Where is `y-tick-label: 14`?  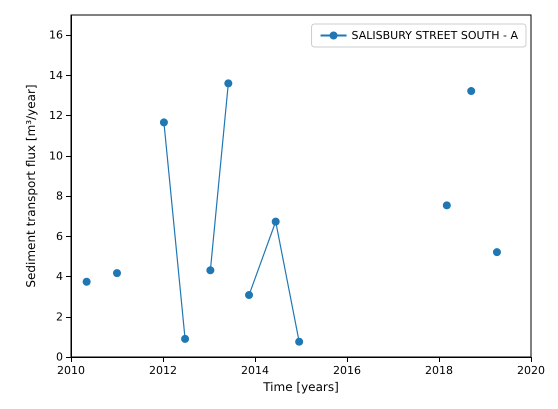
y-tick-label: 14 is located at coordinates (56, 75).